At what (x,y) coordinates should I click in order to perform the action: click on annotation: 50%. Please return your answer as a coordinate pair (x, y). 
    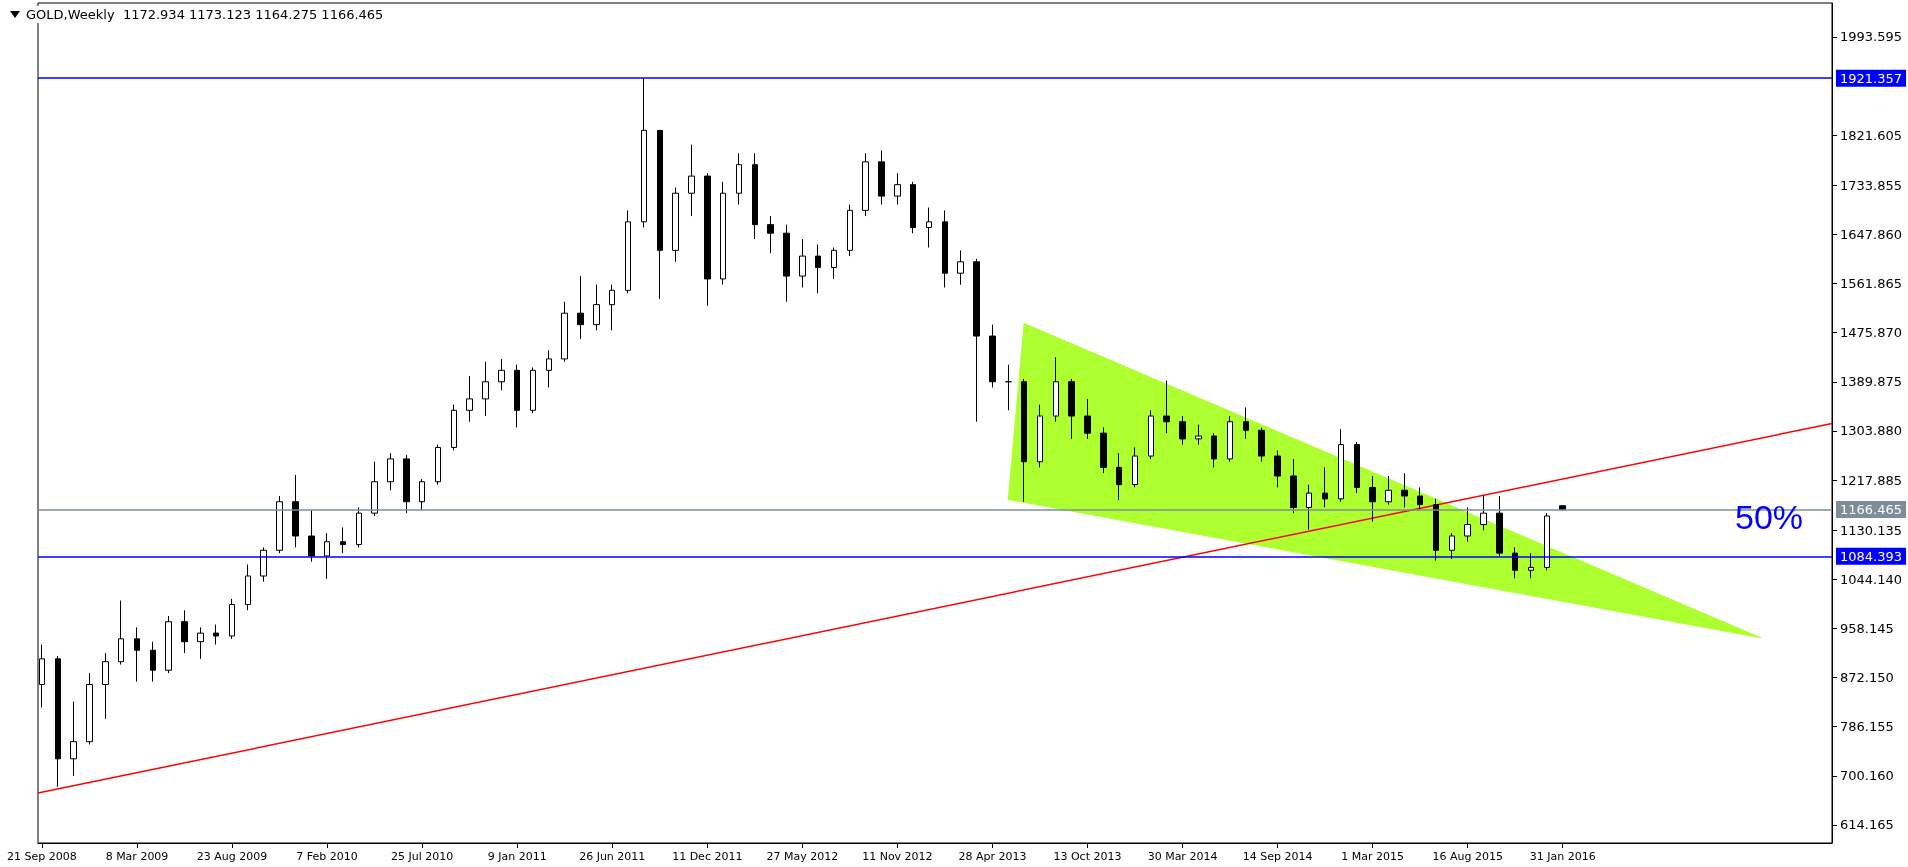
    Looking at the image, I should click on (1769, 517).